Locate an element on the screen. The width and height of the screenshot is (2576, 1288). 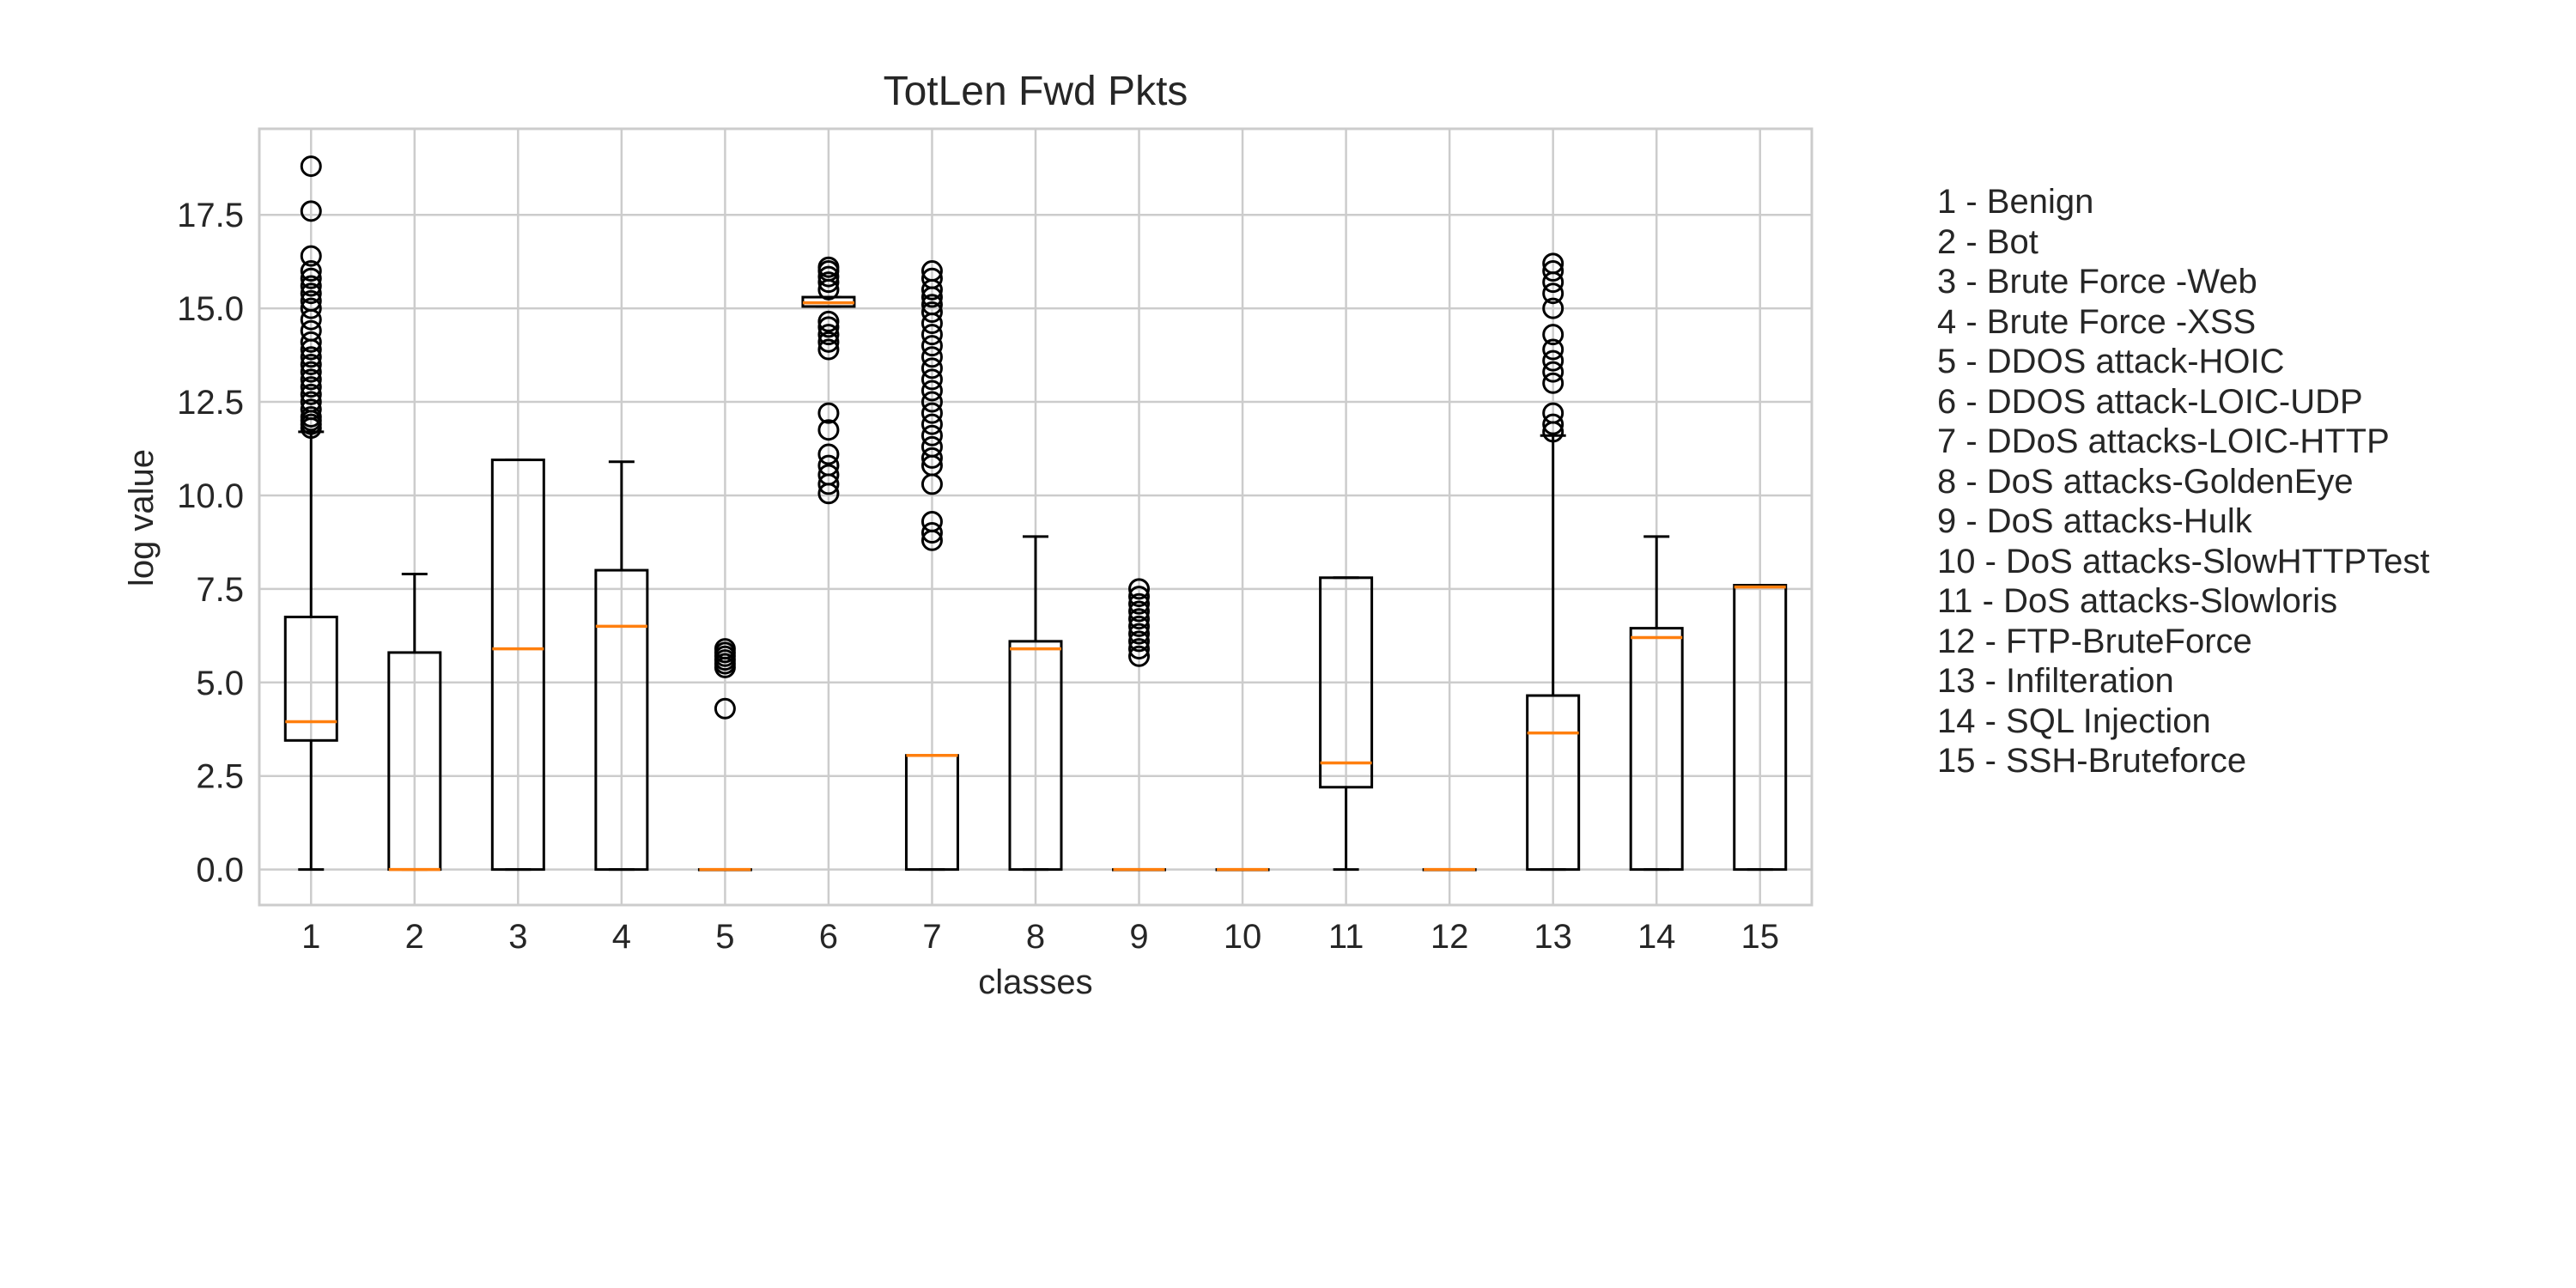
x-tick-label: 15 is located at coordinates (1760, 937).